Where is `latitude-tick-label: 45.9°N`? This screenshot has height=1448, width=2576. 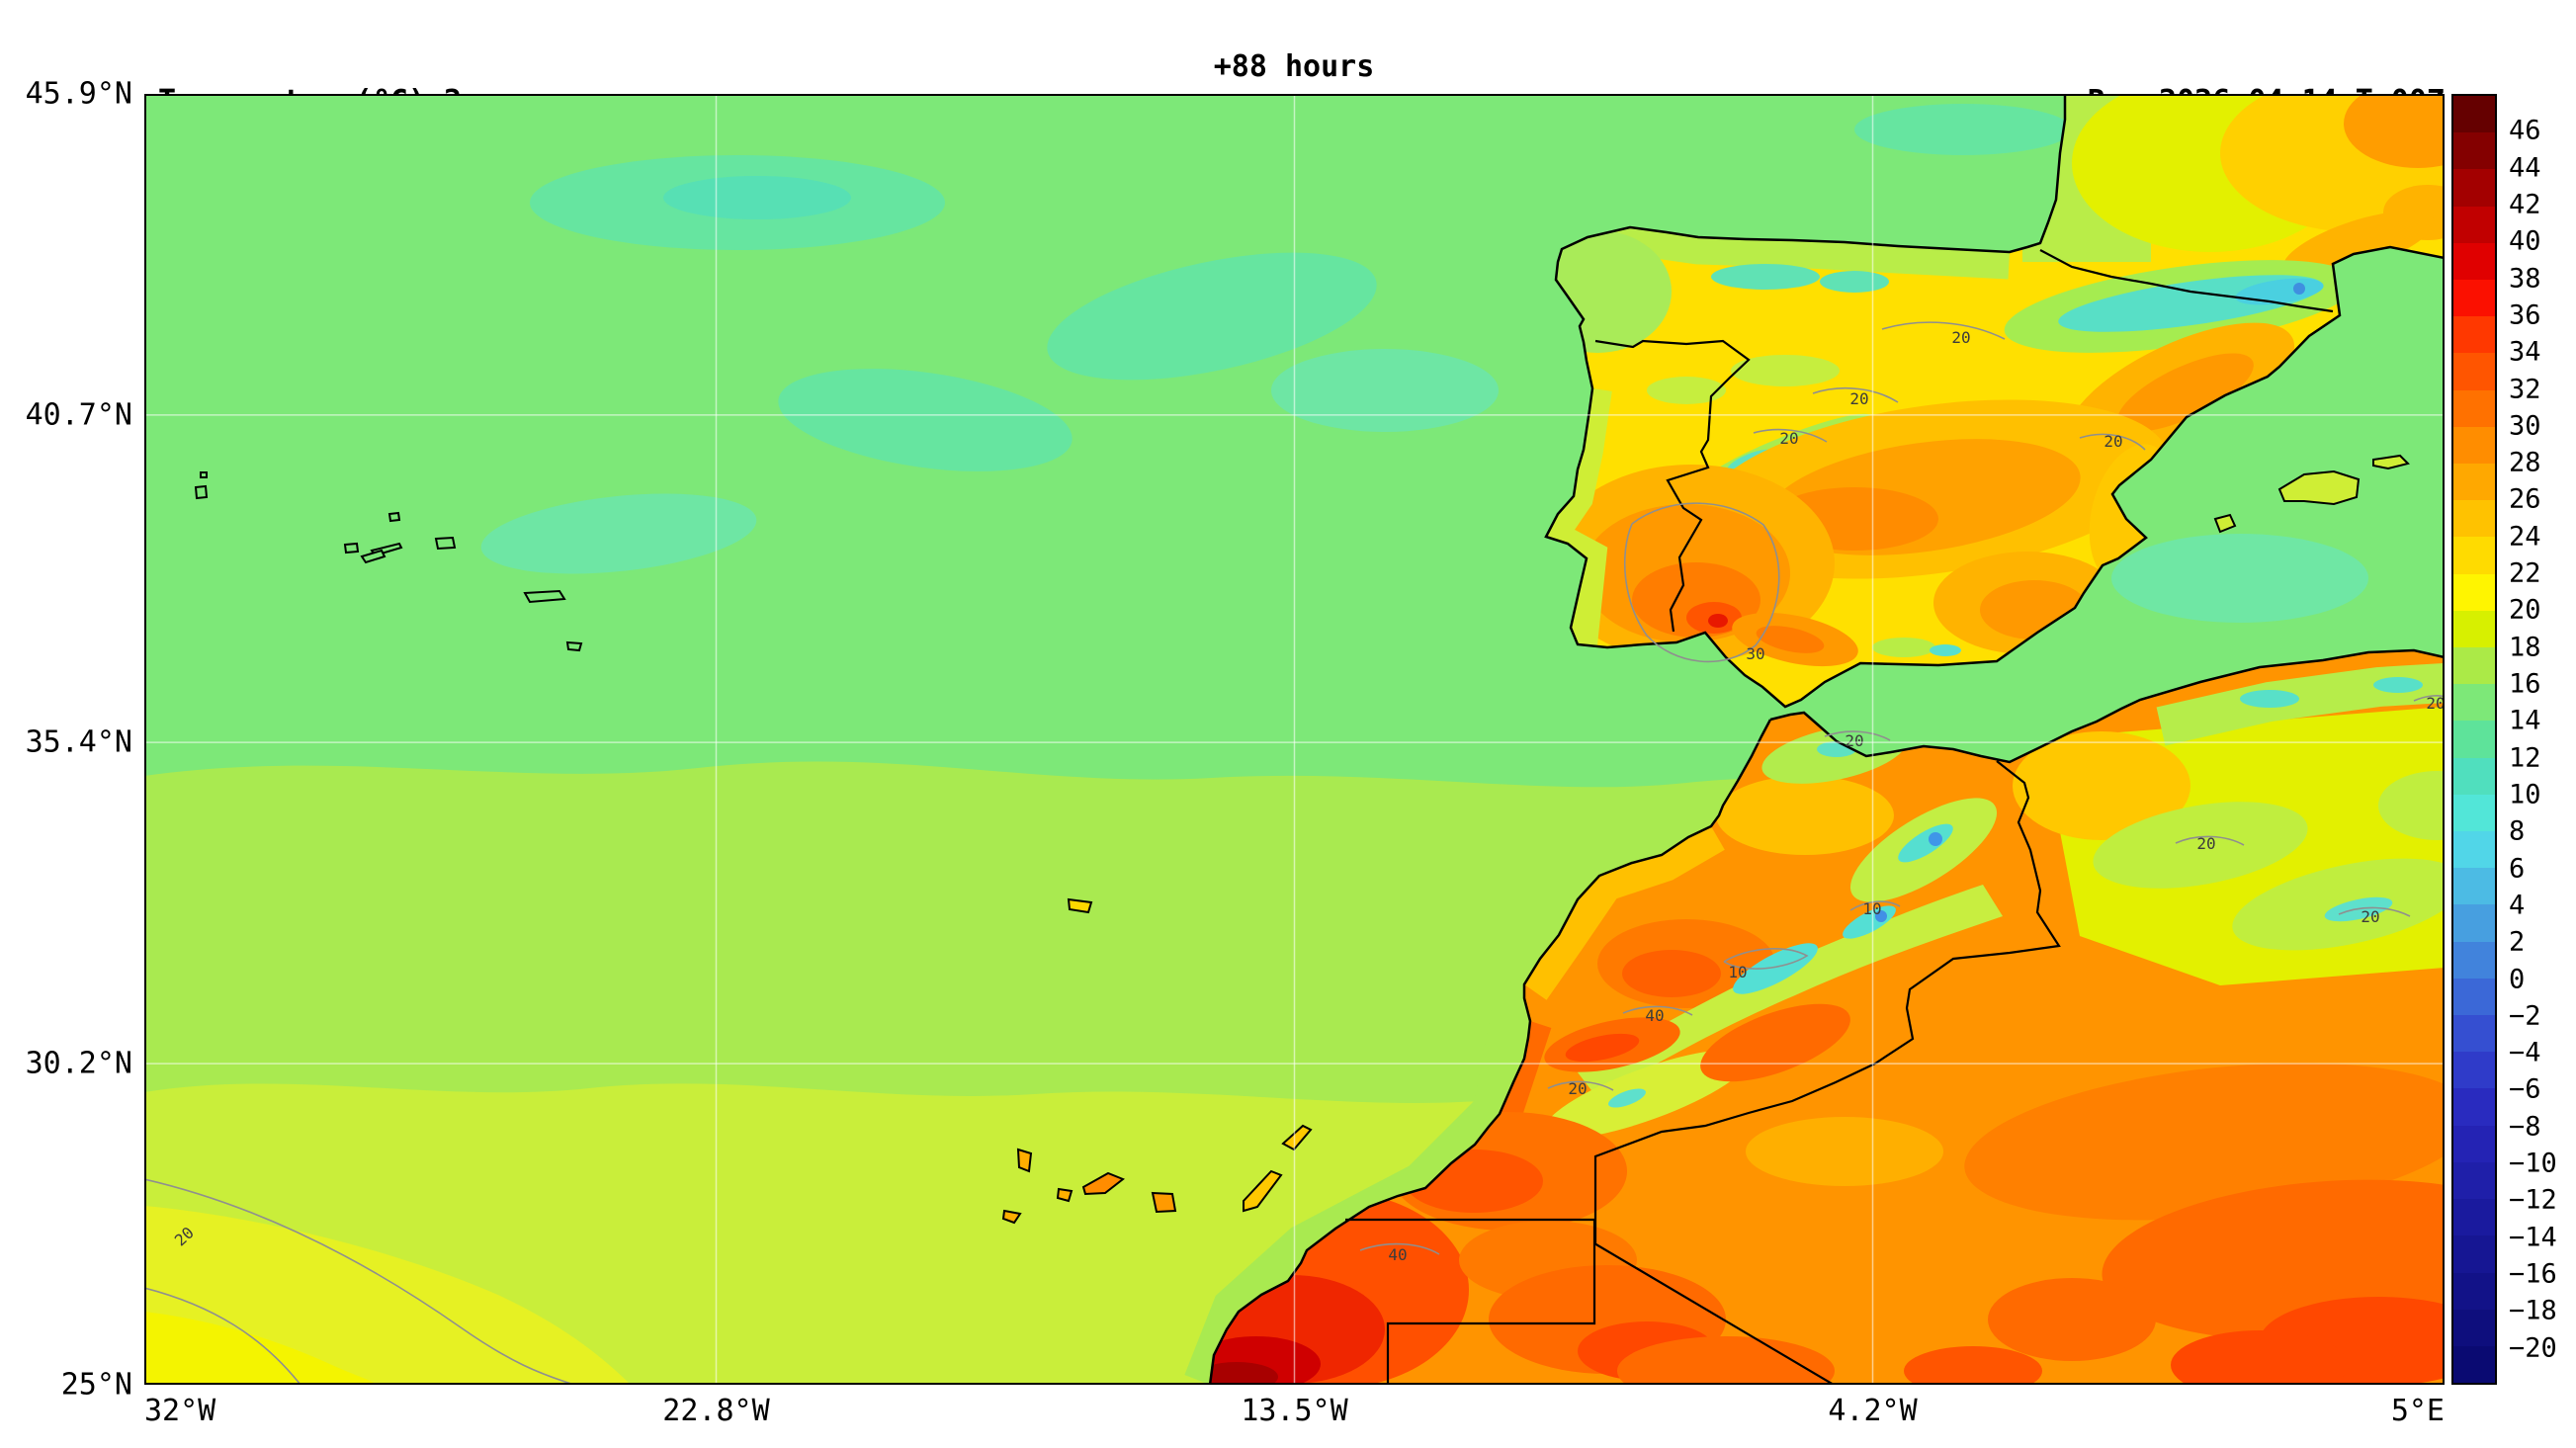 latitude-tick-label: 45.9°N is located at coordinates (78, 94).